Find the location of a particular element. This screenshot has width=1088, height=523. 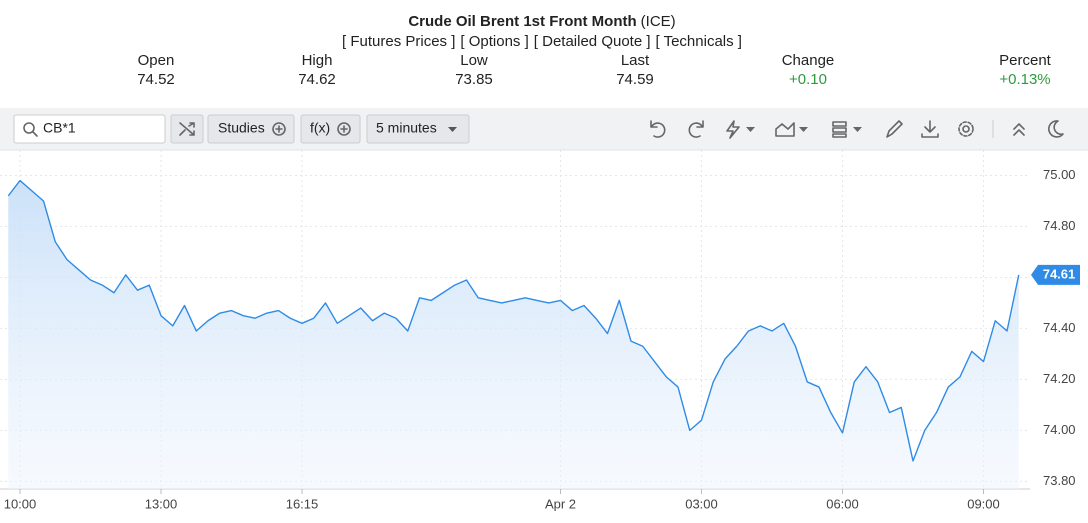

symbol-text: CB*1 is located at coordinates (59, 128).